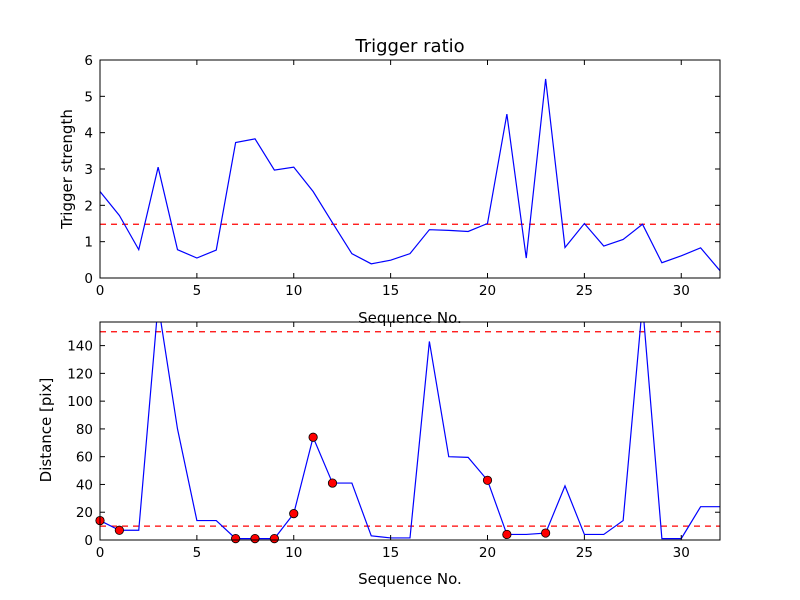 The width and height of the screenshot is (800, 600). Describe the element at coordinates (410, 318) in the screenshot. I see `top-x-axis-label: Sequence No.` at that location.